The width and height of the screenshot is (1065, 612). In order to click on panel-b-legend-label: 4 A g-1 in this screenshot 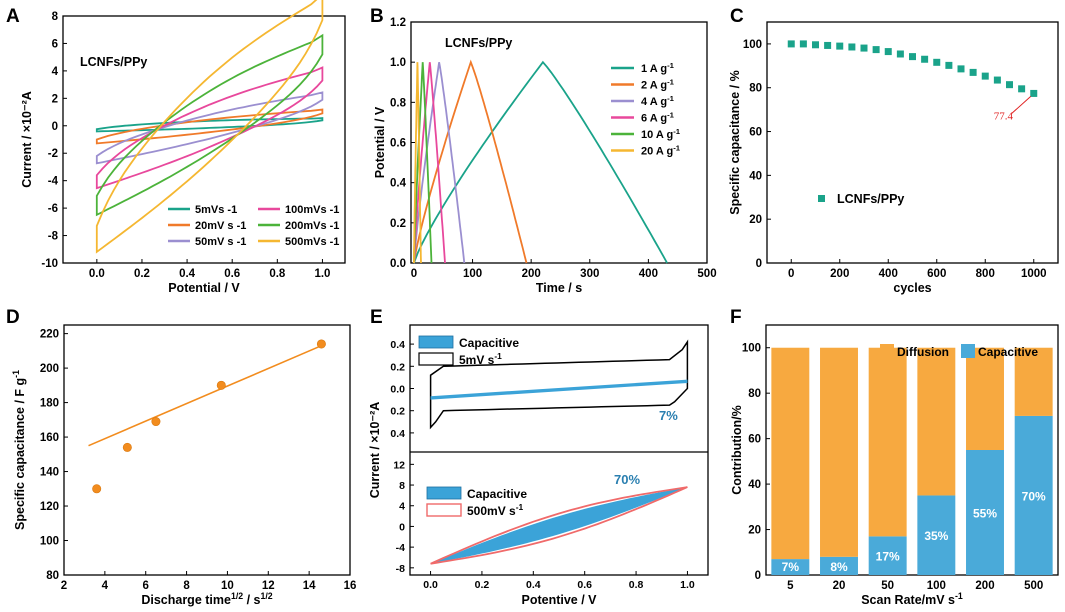, I will do `click(658, 101)`.